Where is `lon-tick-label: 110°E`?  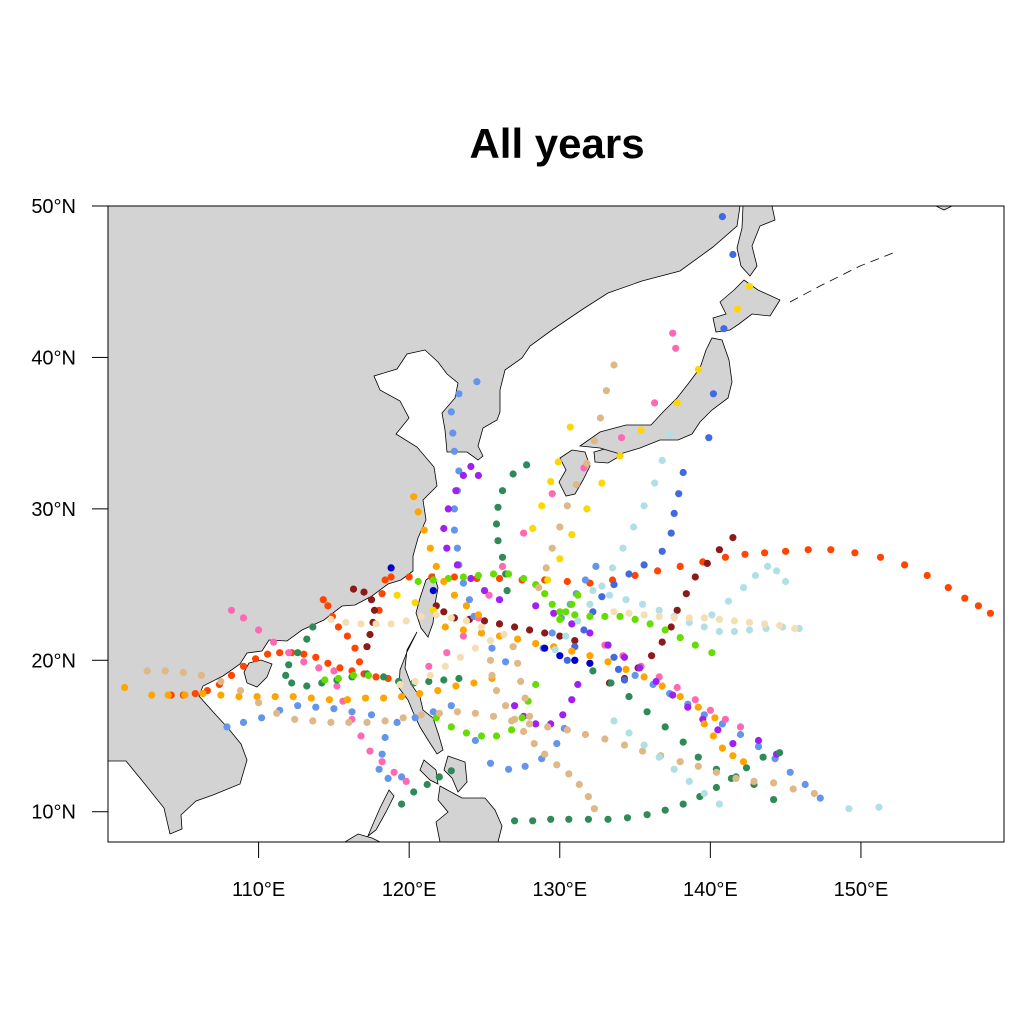
lon-tick-label: 110°E is located at coordinates (258, 890).